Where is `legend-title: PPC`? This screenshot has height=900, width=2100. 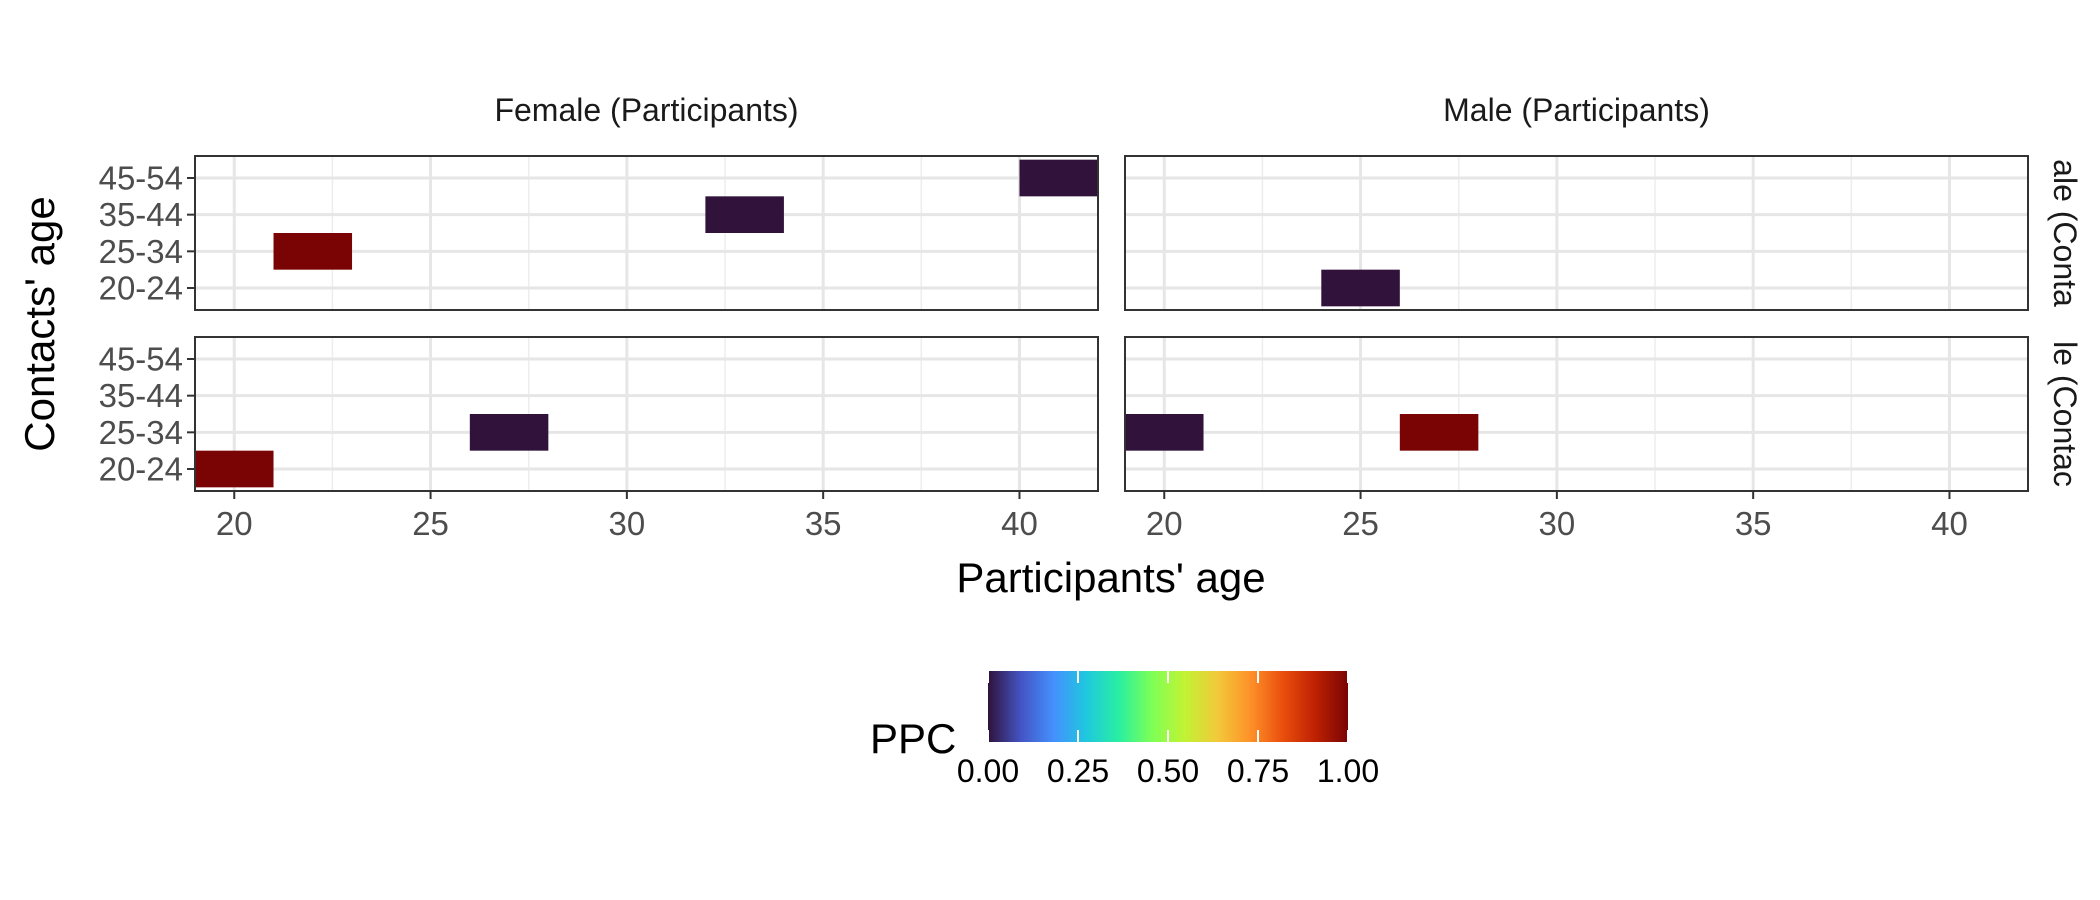 legend-title: PPC is located at coordinates (913, 738).